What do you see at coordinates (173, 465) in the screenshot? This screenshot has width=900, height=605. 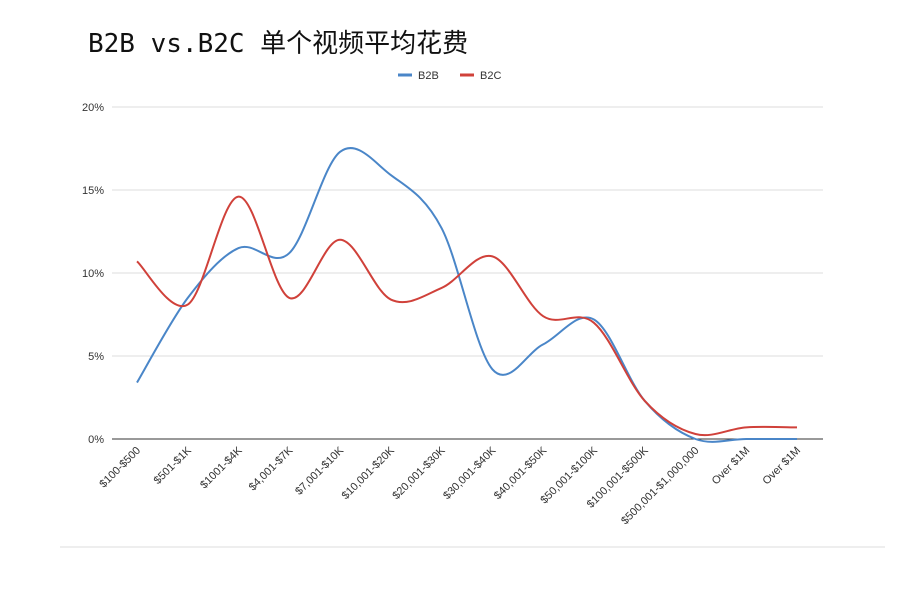 I see `x-tick-label: $501-$1K` at bounding box center [173, 465].